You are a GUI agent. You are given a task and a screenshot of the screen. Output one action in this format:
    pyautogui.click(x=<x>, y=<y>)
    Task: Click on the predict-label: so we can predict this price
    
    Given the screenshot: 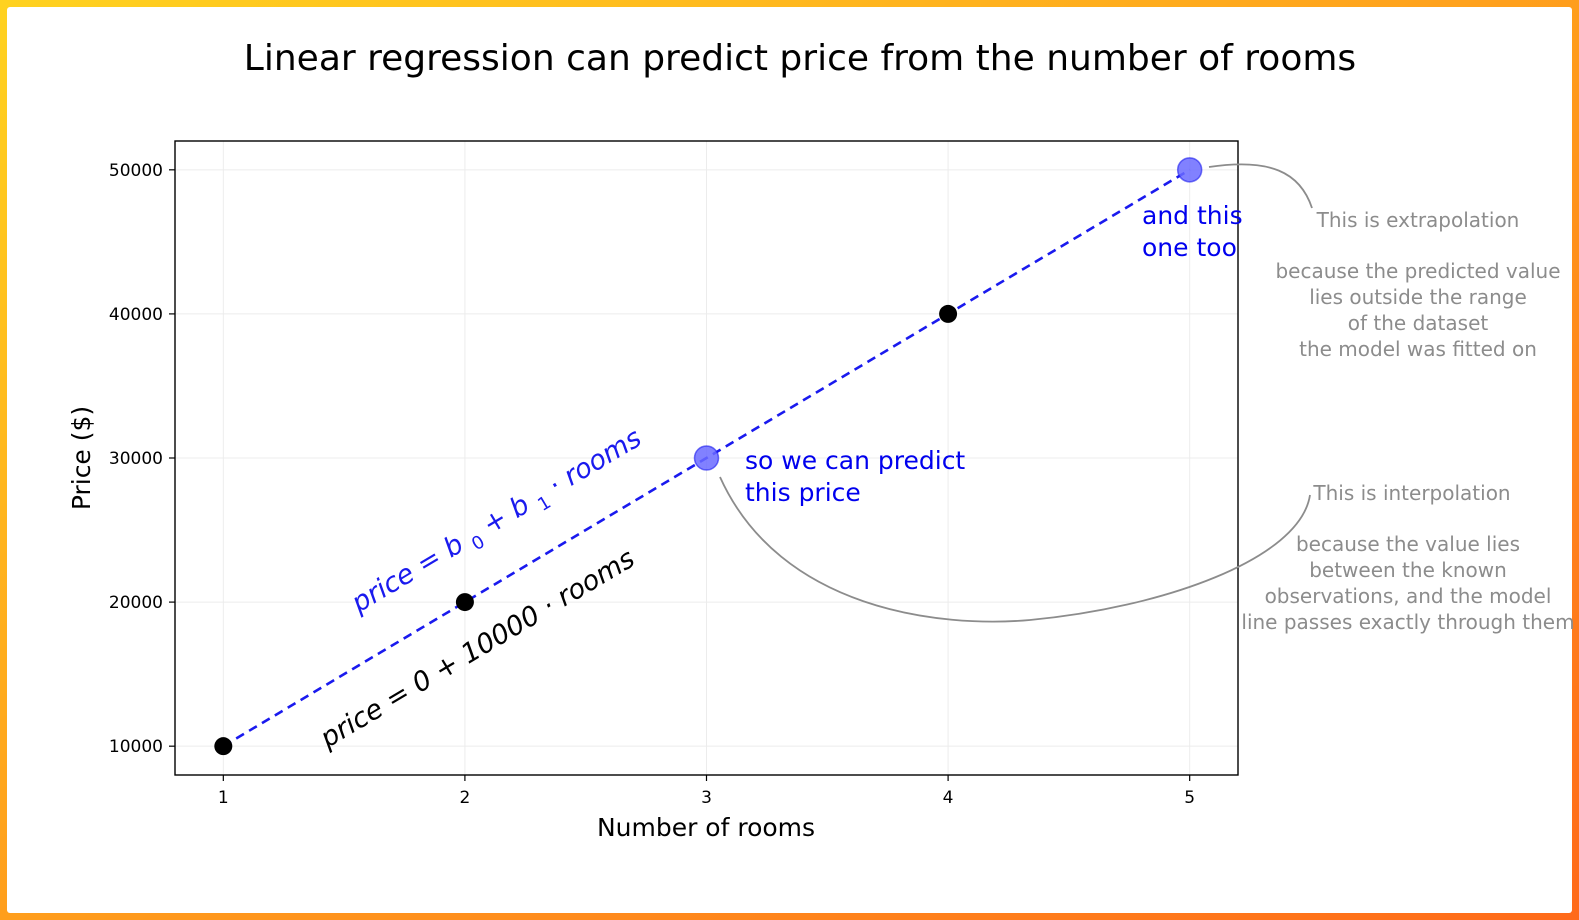 What is the action you would take?
    pyautogui.click(x=859, y=476)
    